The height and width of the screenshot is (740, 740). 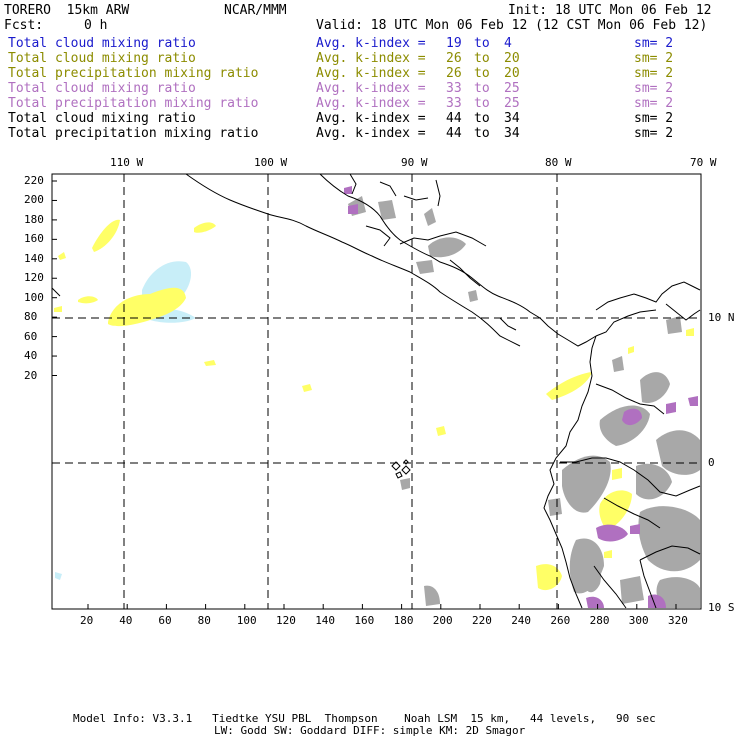 What do you see at coordinates (610, 10) in the screenshot?
I see `init-time: Init: 18 UTC Mon 06 Feb 12` at bounding box center [610, 10].